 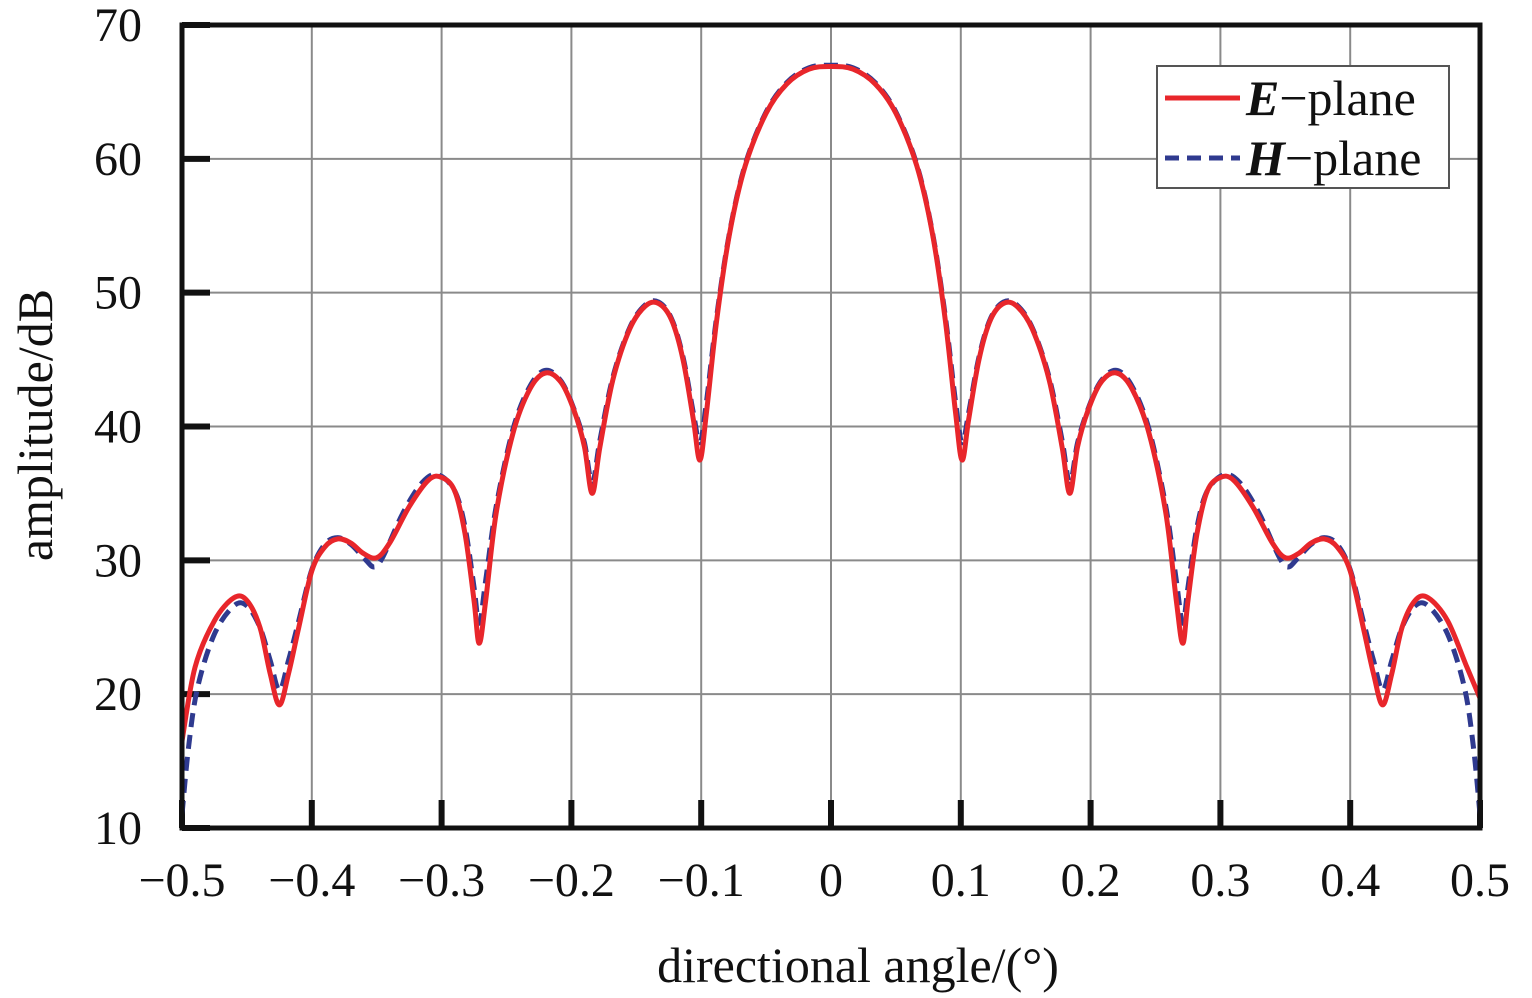 What do you see at coordinates (181, 880) in the screenshot?
I see `x-tick-label: −0.5` at bounding box center [181, 880].